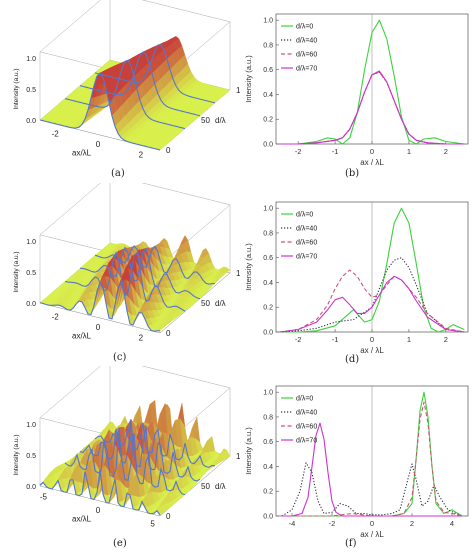 The width and height of the screenshot is (474, 553). I want to click on caption-b: (b), so click(352, 173).